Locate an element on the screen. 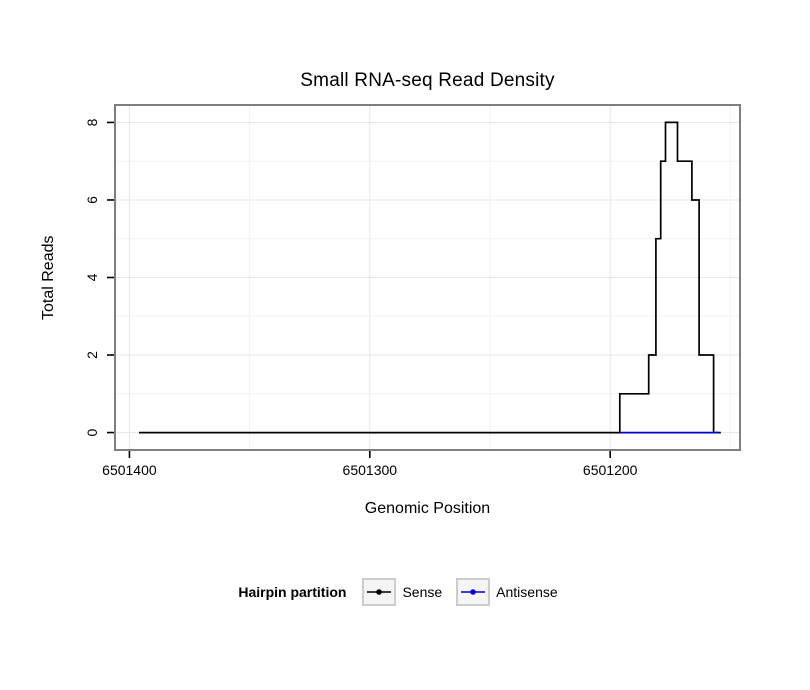 The image size is (810, 690). antisense-line-marker-icon is located at coordinates (473, 592).